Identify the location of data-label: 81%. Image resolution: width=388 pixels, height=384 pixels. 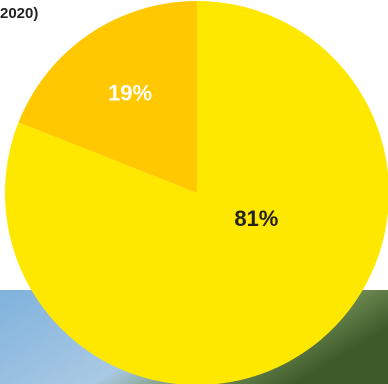
(256, 218).